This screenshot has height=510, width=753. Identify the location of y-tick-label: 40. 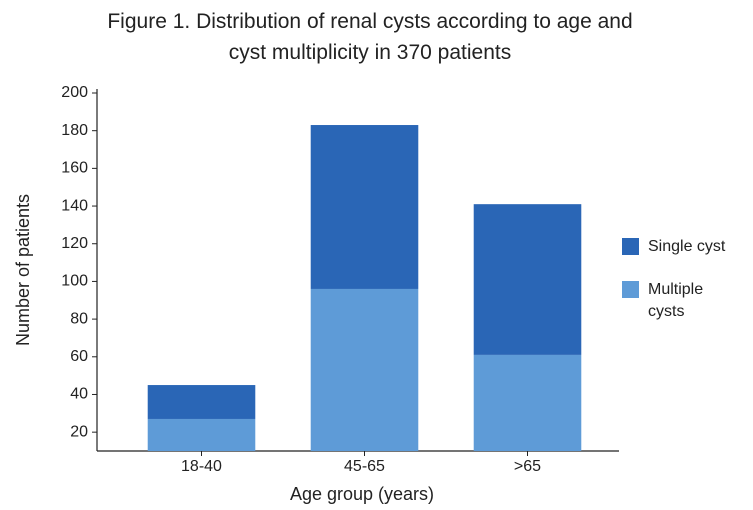
(79, 394).